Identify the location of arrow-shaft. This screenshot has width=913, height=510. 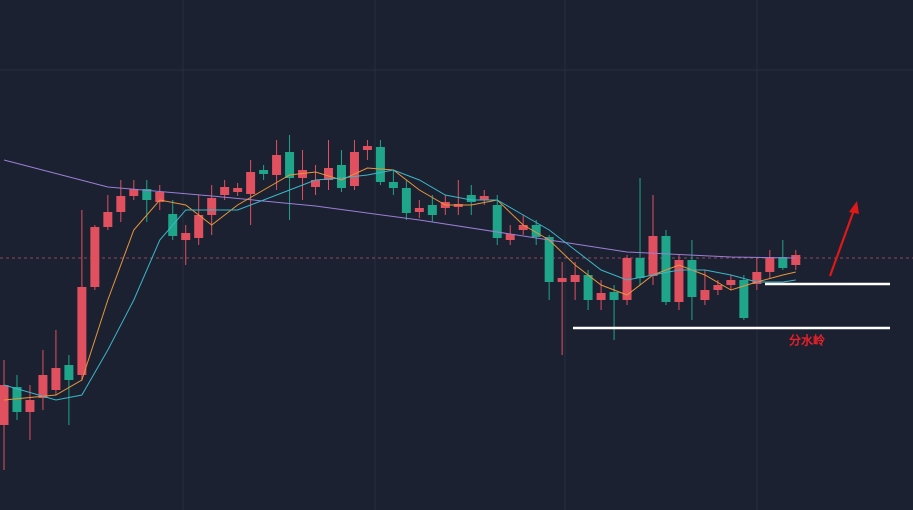
(842, 243).